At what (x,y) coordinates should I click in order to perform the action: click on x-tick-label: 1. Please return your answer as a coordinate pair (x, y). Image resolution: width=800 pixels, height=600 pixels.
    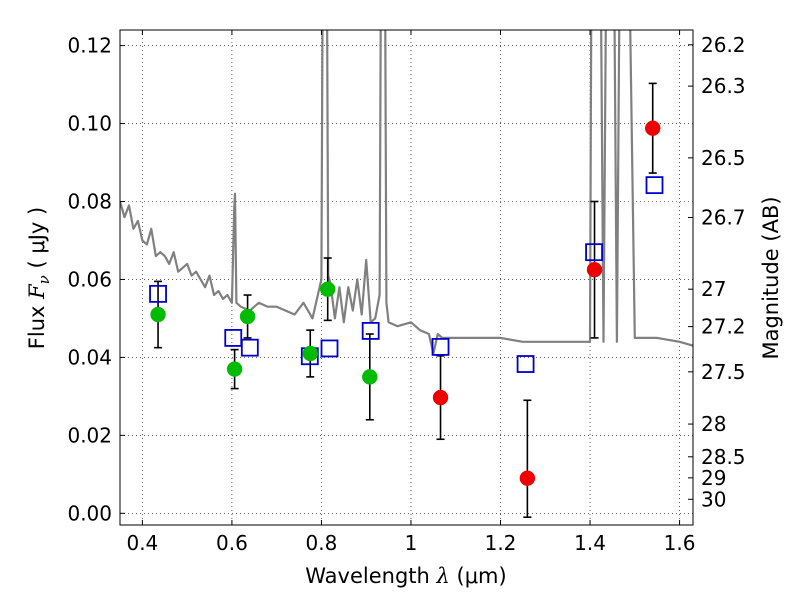
    Looking at the image, I should click on (411, 543).